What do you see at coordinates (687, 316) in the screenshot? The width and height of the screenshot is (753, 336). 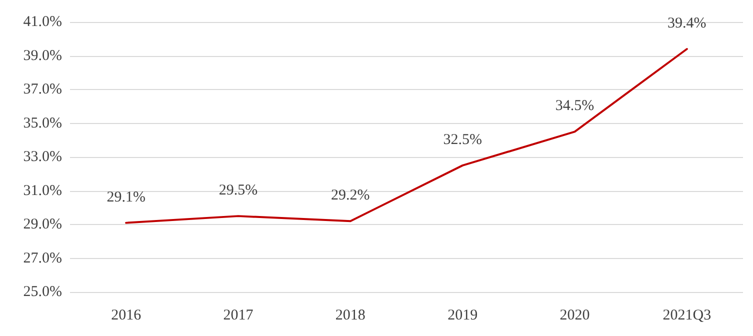 I see `x-tick-label: 2021Q3` at bounding box center [687, 316].